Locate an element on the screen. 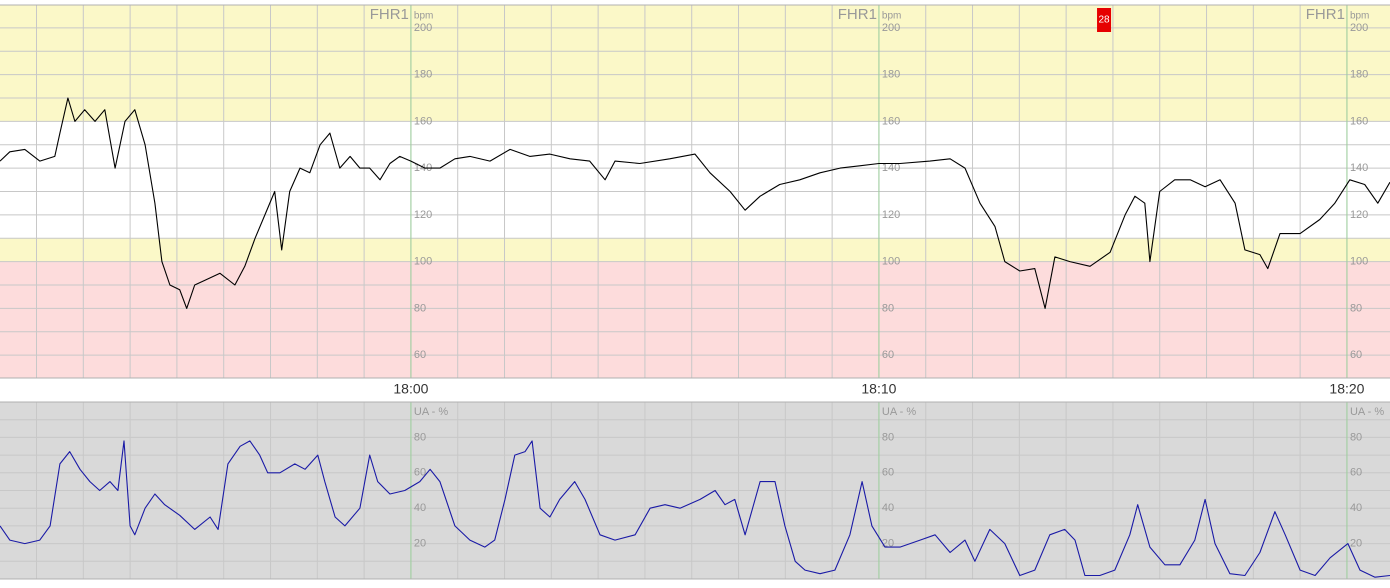 The image size is (1390, 588). annotation-box is located at coordinates (1104, 20).